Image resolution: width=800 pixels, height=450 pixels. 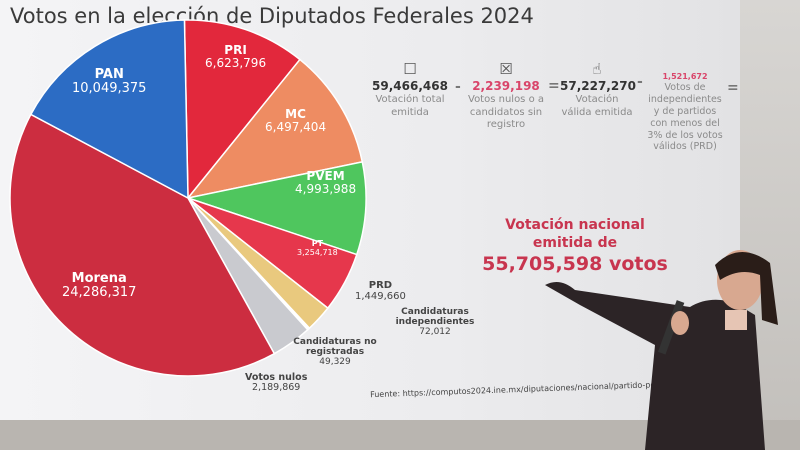 What do you see at coordinates (597, 69) in the screenshot?
I see `thumbs-up-icon: ☝` at bounding box center [597, 69].